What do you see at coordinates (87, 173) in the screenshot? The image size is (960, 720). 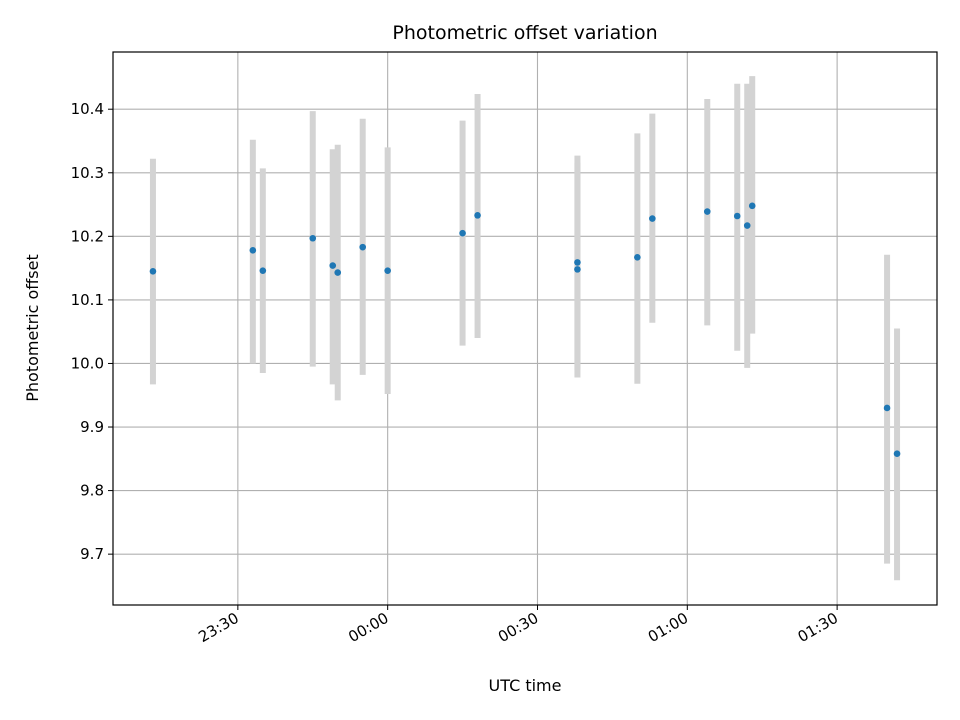 I see `y-tick-label: 10.3` at bounding box center [87, 173].